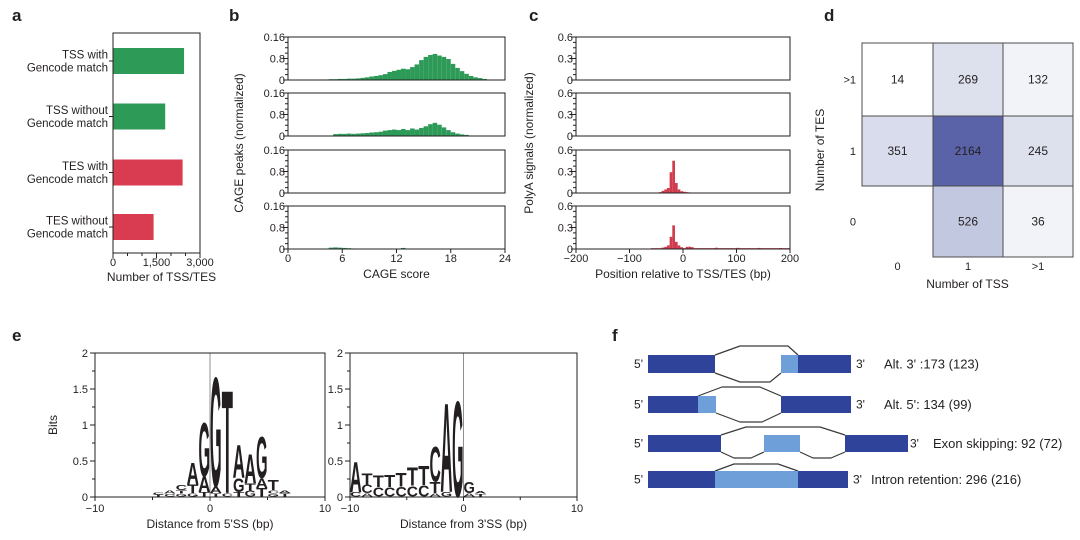 Image resolution: width=1080 pixels, height=540 pixels. What do you see at coordinates (576, 259) in the screenshot?
I see `x-tick-label: −200` at bounding box center [576, 259].